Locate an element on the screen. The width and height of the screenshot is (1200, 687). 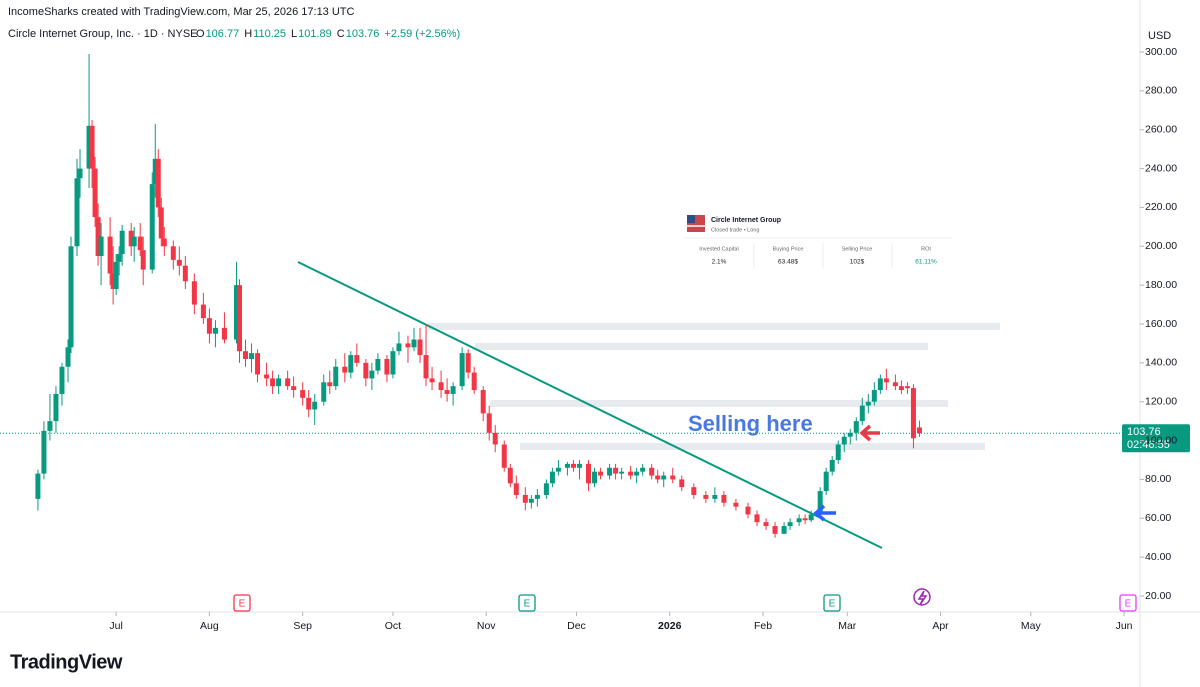
x-tick-label: Oct is located at coordinates (393, 626).